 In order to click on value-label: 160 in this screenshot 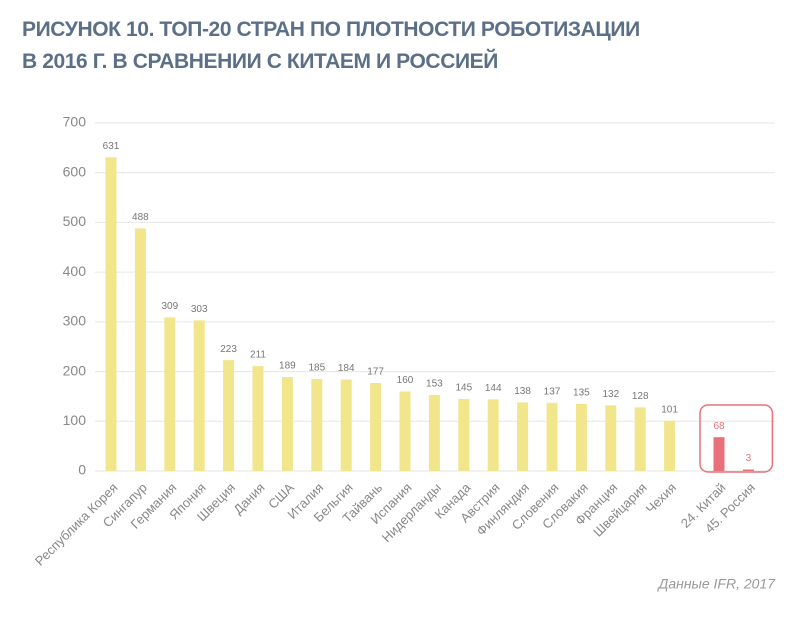, I will do `click(405, 380)`.